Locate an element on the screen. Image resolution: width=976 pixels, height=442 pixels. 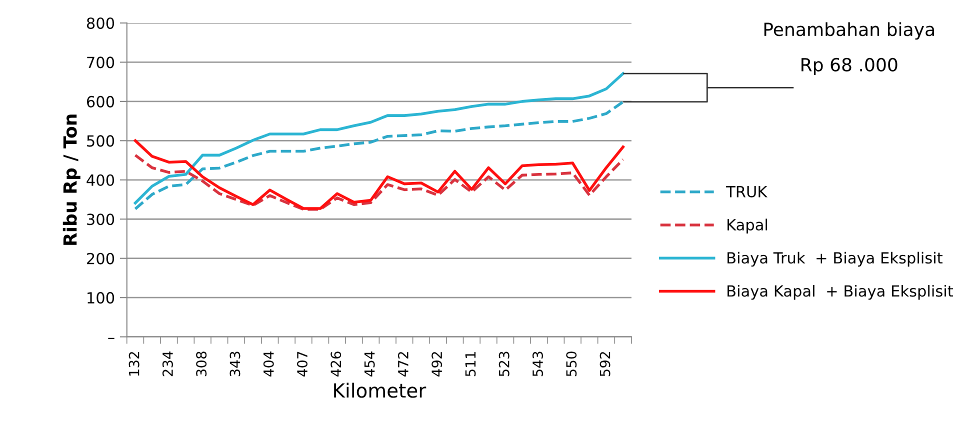
y-tick-label: 500 is located at coordinates (100, 141).